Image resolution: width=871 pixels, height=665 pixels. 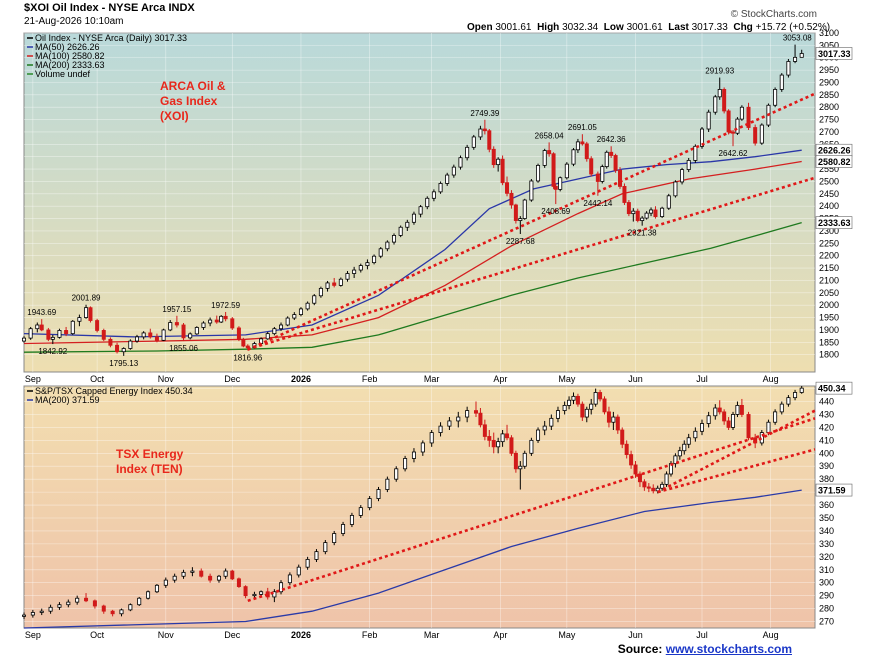 I want to click on value-tag-box, so click(x=834, y=161).